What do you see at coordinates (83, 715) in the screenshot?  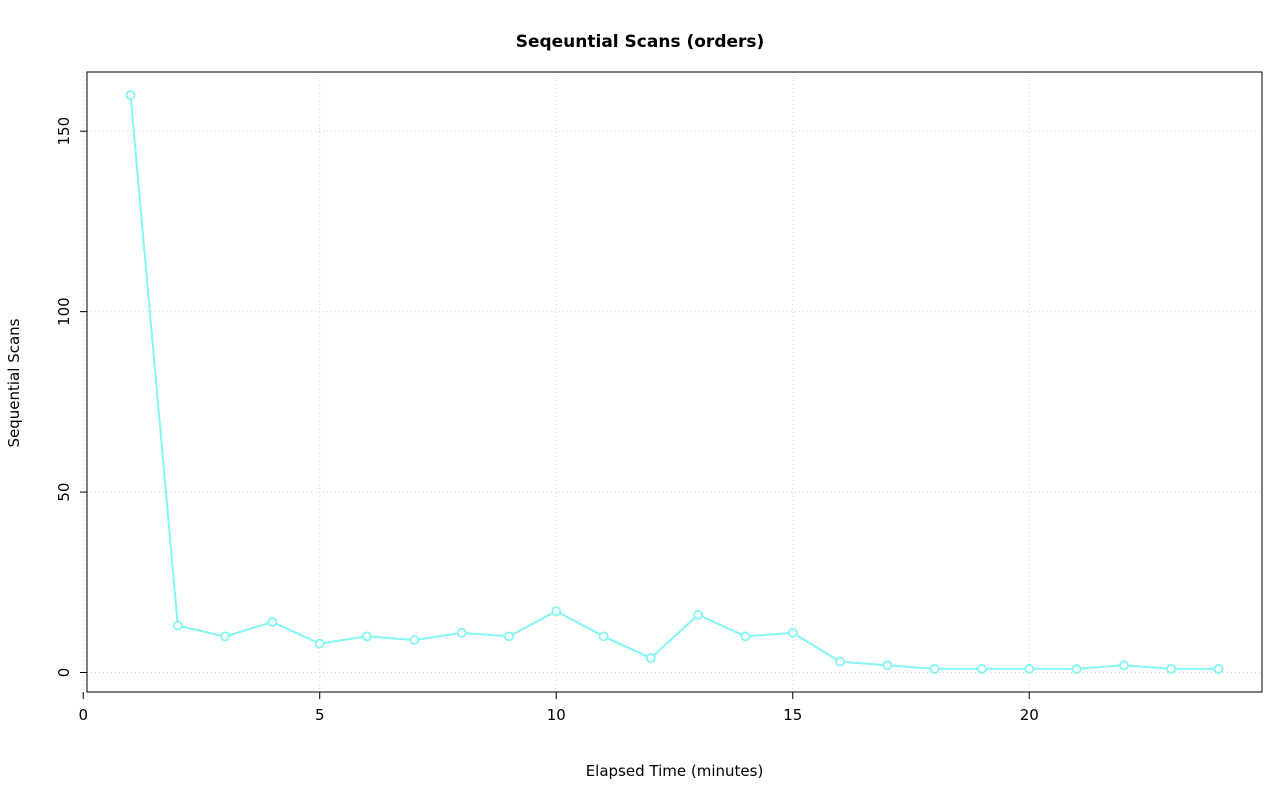 I see `x-tick-label: 0` at bounding box center [83, 715].